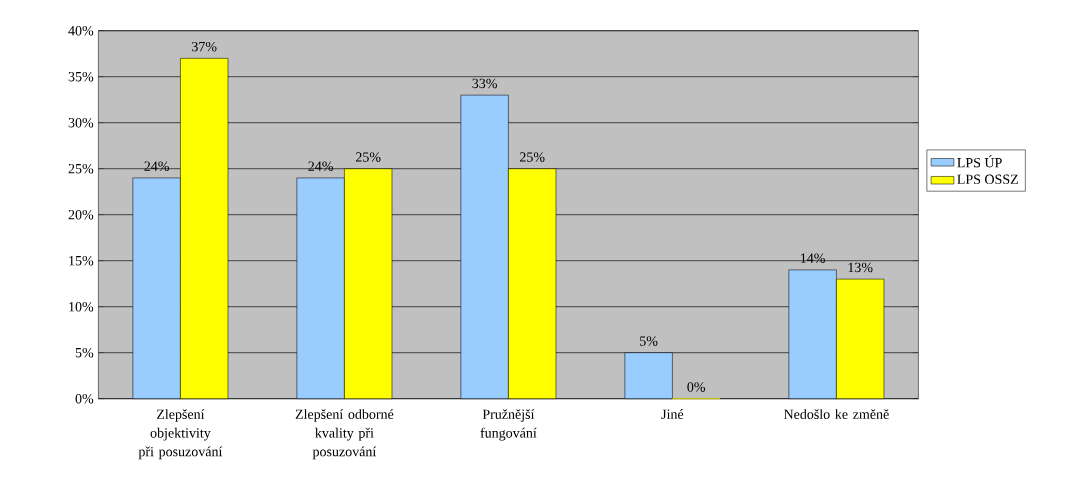 The height and width of the screenshot is (499, 1080). I want to click on x-tick-label: Pružnější fungování, so click(508, 425).